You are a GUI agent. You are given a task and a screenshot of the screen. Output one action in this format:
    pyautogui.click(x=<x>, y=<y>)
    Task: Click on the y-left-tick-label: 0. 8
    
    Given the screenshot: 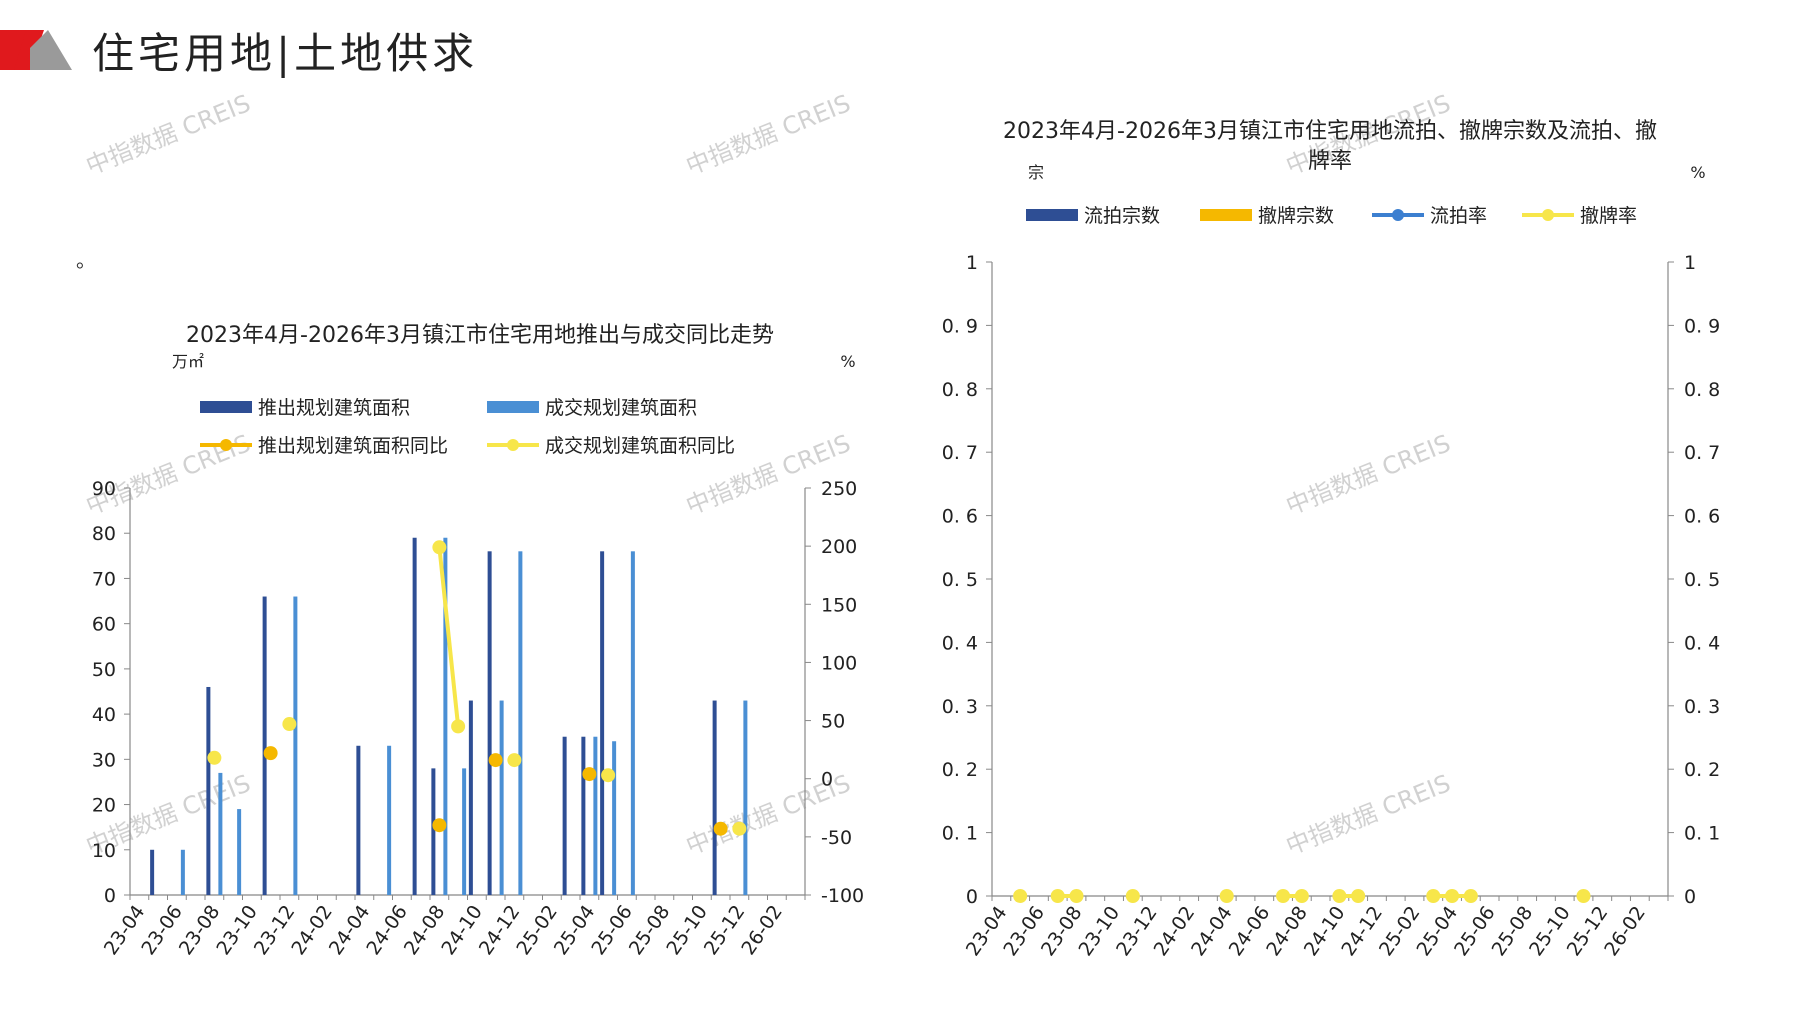 What is the action you would take?
    pyautogui.click(x=960, y=390)
    